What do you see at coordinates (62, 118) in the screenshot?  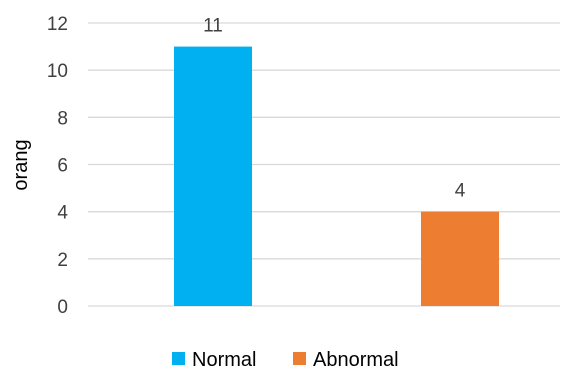 I see `y-tick-label: 8` at bounding box center [62, 118].